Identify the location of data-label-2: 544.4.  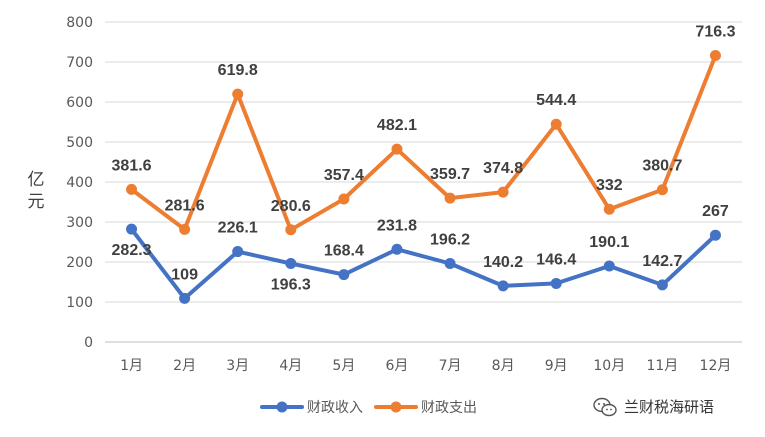
(556, 100).